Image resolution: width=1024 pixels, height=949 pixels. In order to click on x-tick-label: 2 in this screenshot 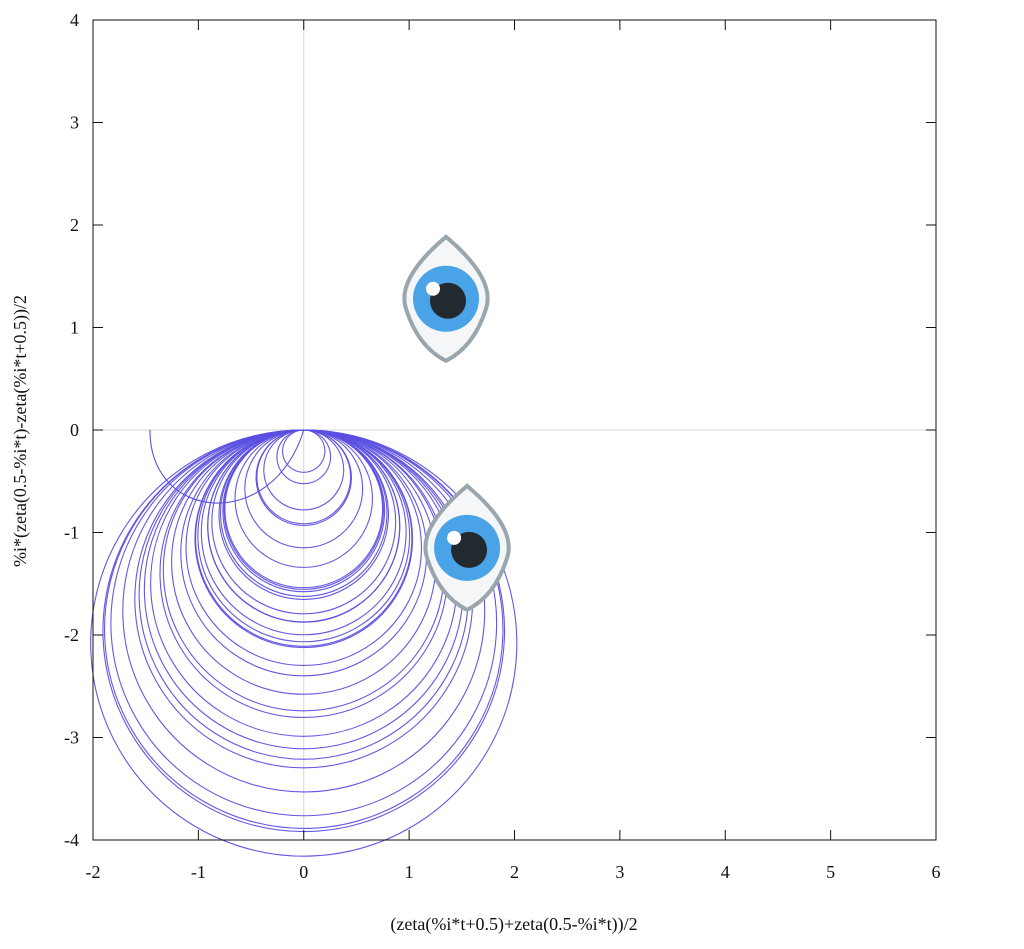, I will do `click(514, 872)`.